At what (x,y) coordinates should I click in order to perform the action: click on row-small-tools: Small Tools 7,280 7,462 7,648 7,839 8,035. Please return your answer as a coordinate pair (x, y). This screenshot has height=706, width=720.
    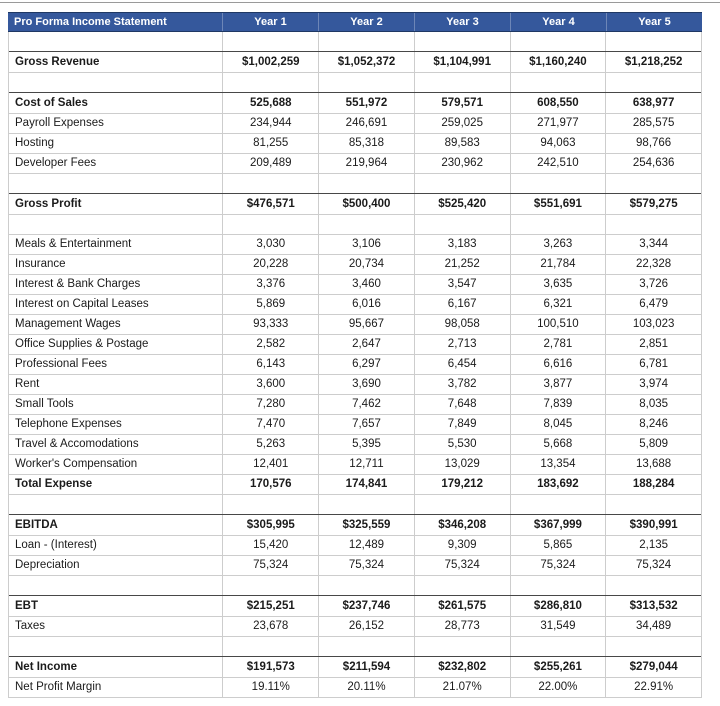
    Looking at the image, I should click on (355, 405).